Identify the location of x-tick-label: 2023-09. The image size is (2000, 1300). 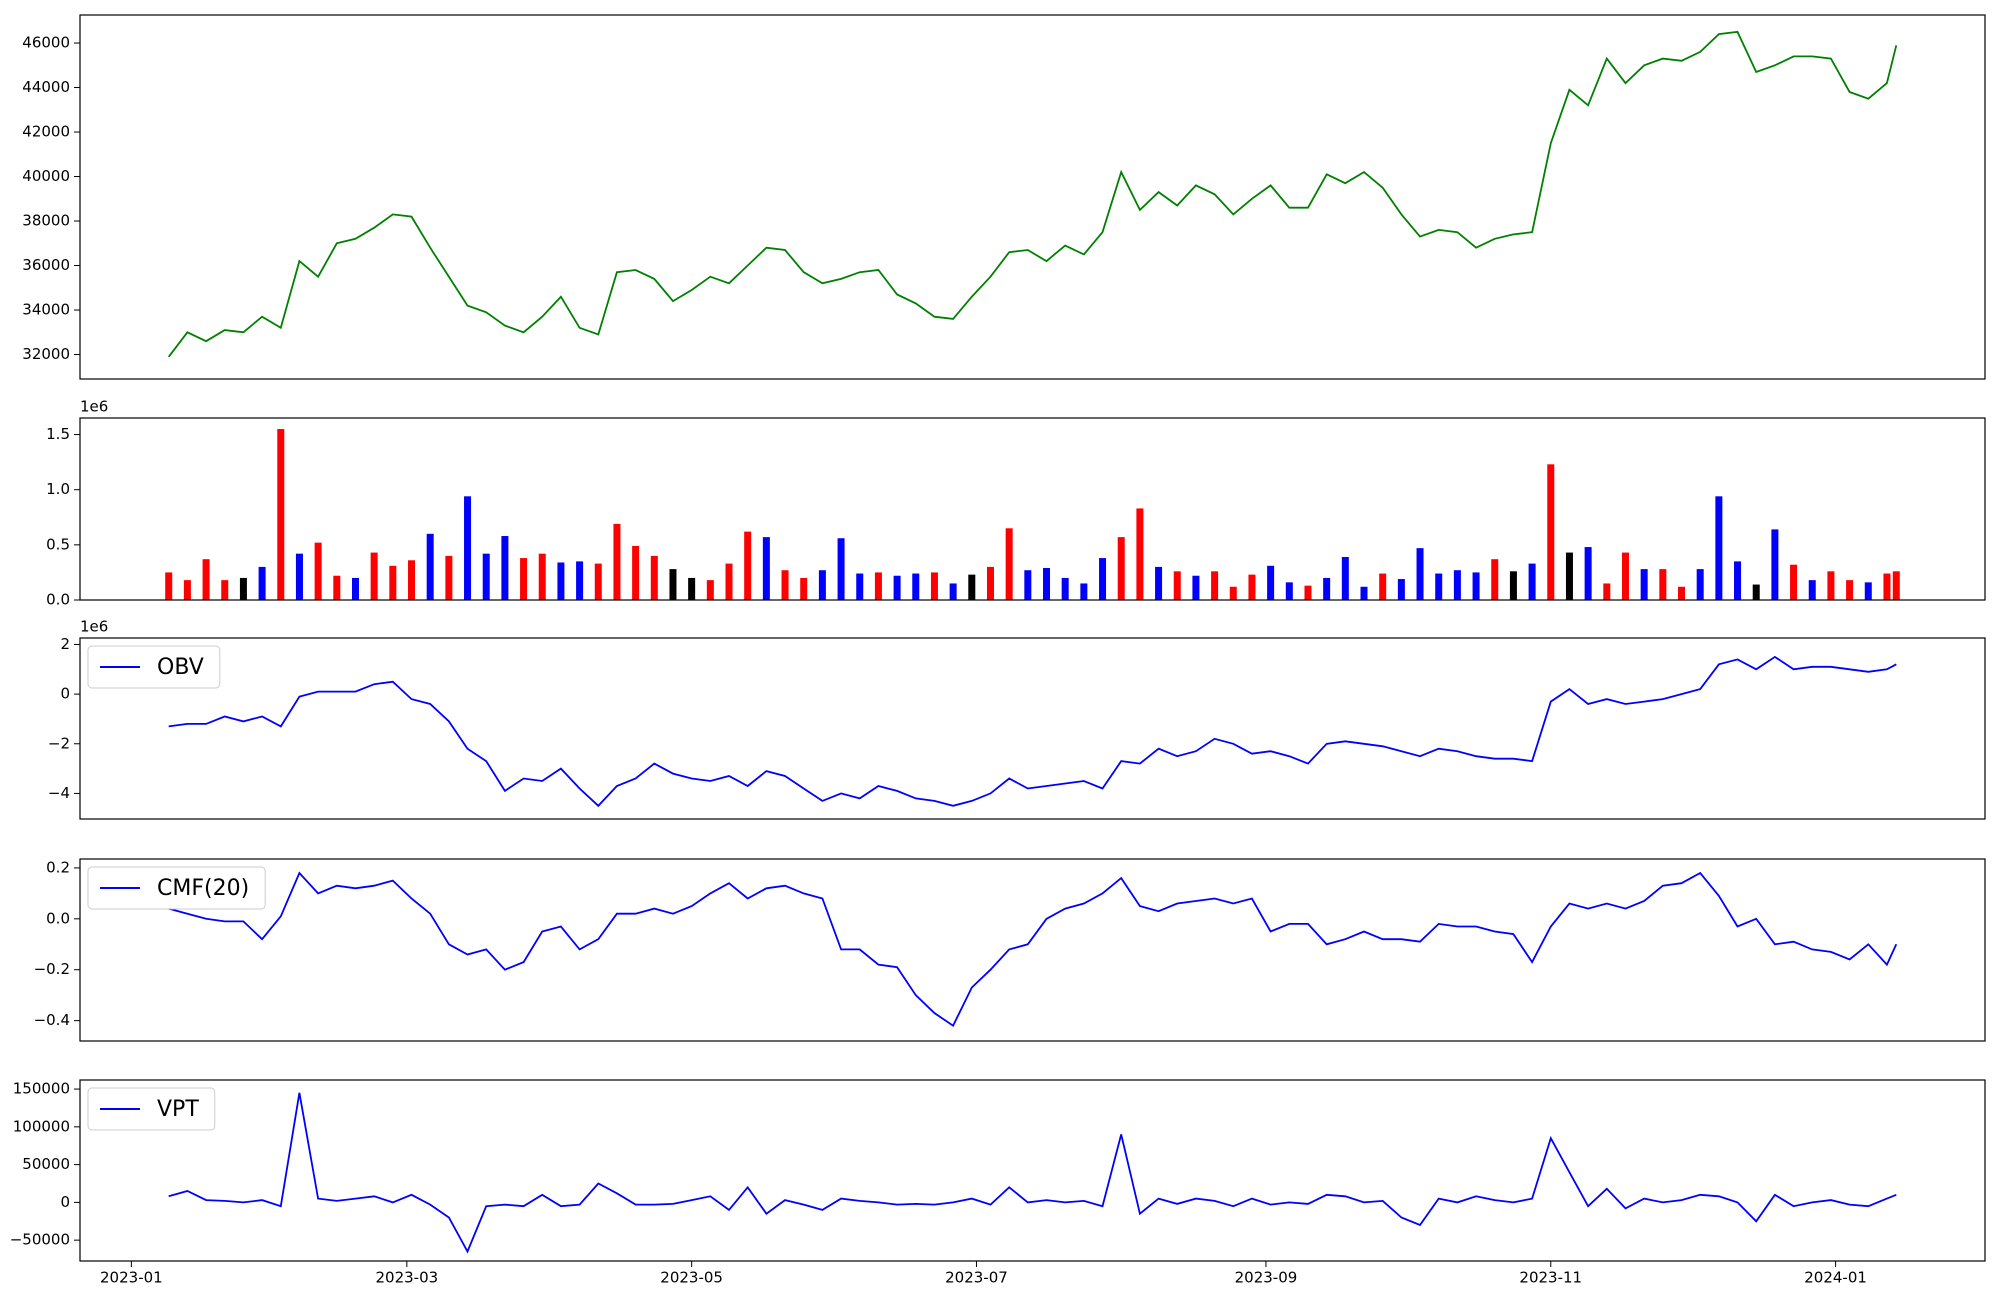
(1266, 1278).